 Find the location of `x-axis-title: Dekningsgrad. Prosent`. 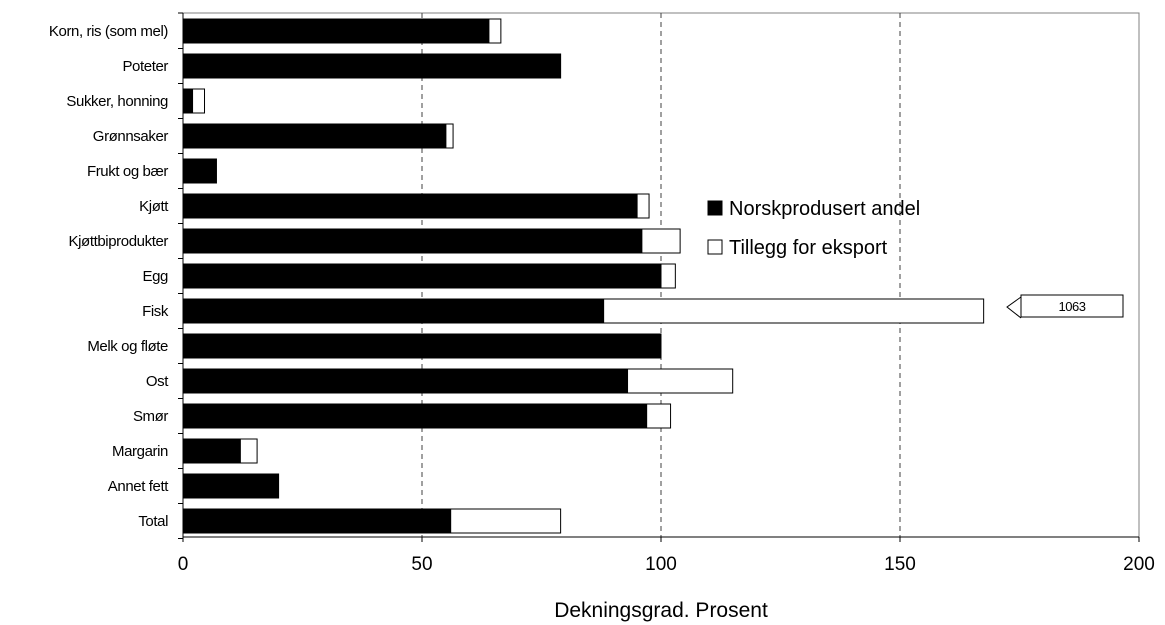

x-axis-title: Dekningsgrad. Prosent is located at coordinates (661, 610).